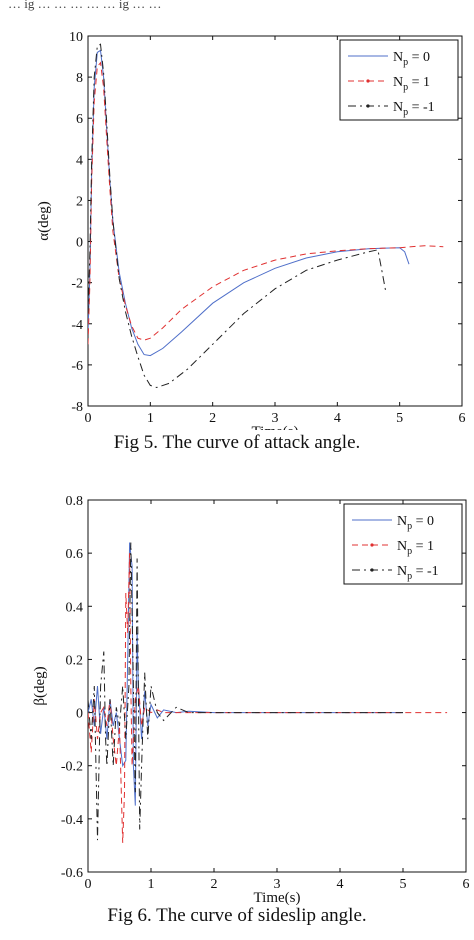  What do you see at coordinates (77, 407) in the screenshot?
I see `y-tick-label: -8` at bounding box center [77, 407].